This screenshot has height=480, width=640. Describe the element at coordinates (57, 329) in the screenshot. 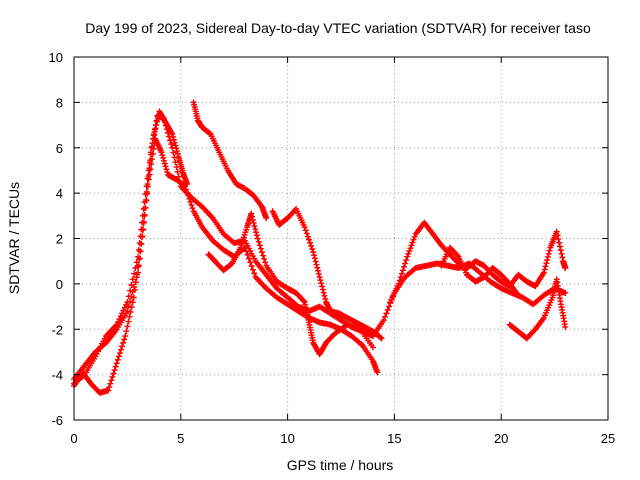

I see `y-tick-label: -2` at that location.